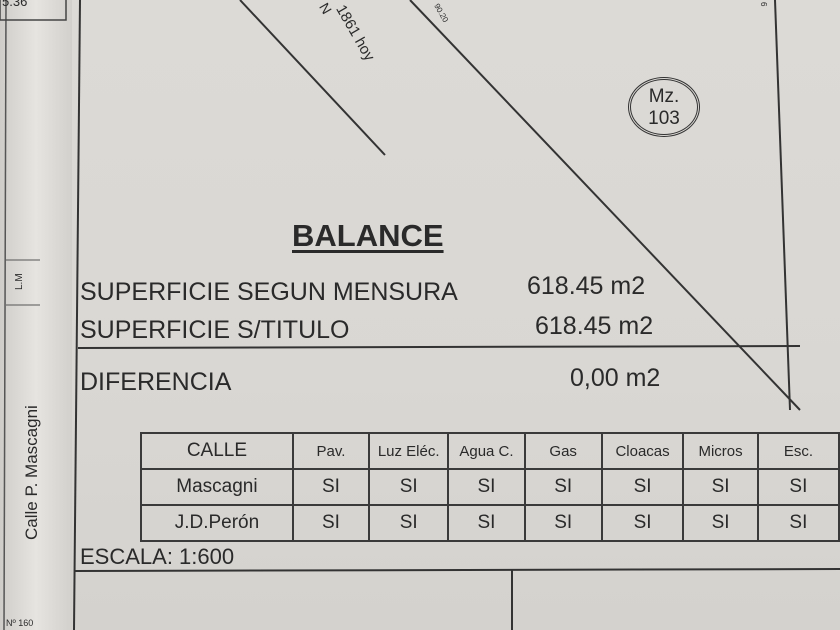  I want to click on right-measure: 6, so click(763, 4).